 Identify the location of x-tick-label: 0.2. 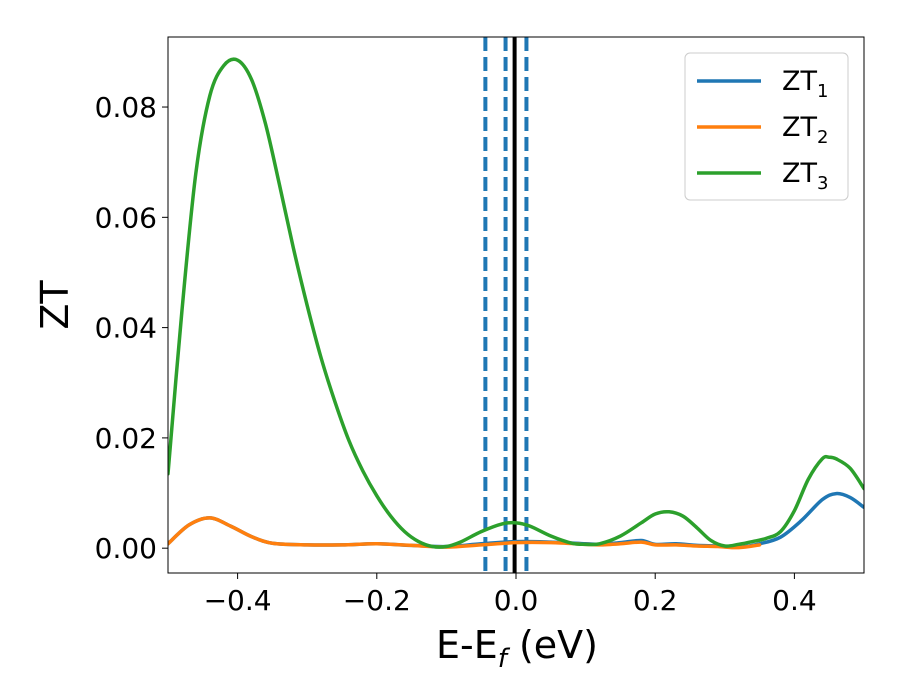
(655, 600).